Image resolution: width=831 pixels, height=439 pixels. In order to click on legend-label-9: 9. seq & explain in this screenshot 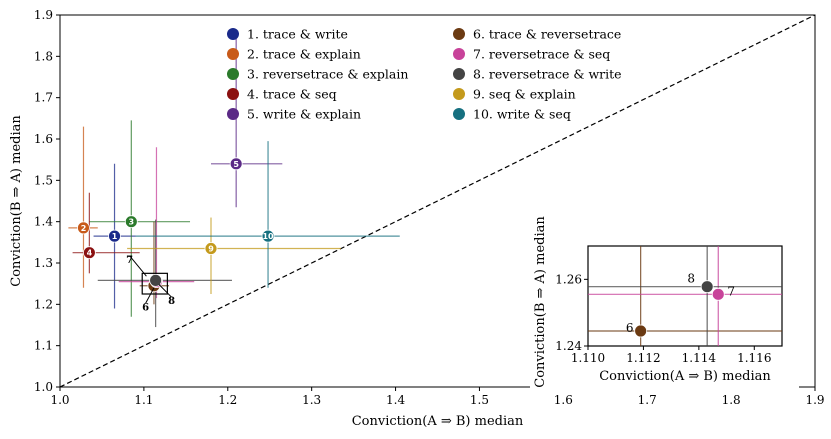, I will do `click(524, 94)`.